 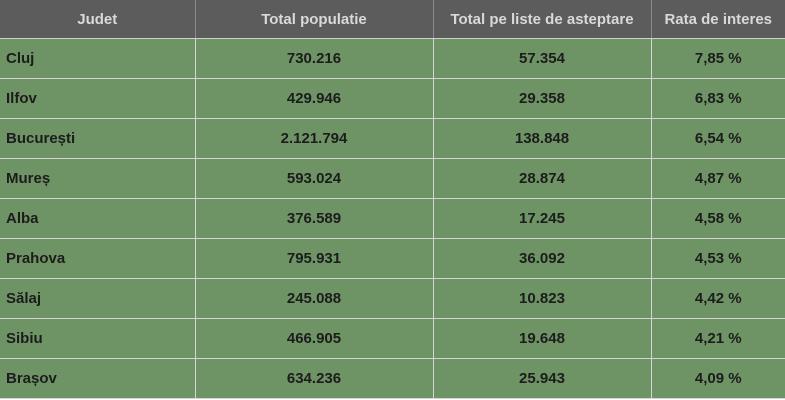 What do you see at coordinates (542, 138) in the screenshot?
I see `cell-total-liste: 138.848` at bounding box center [542, 138].